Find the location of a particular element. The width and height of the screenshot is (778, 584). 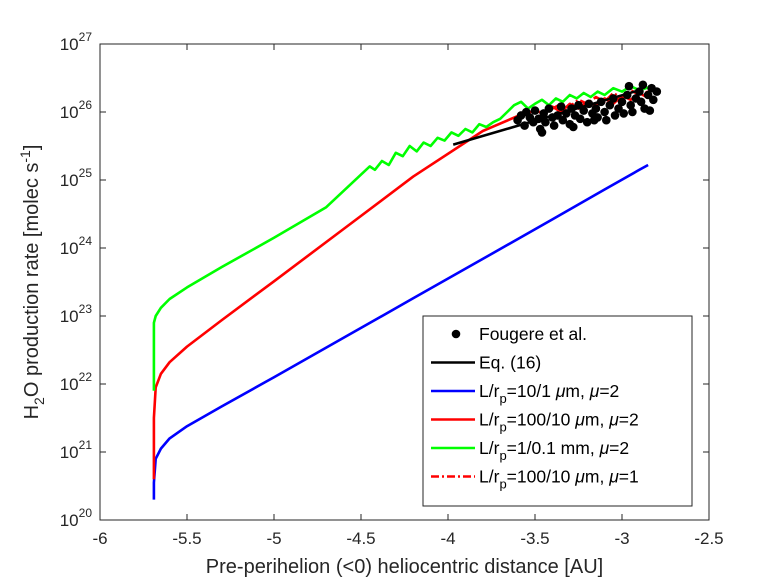

y-tick-label: 1022 is located at coordinates (76, 382).